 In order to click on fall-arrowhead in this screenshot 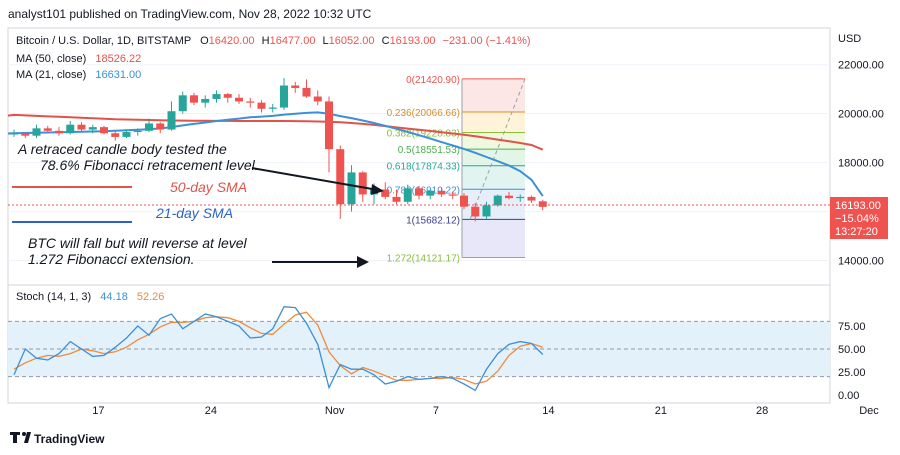, I will do `click(363, 262)`.